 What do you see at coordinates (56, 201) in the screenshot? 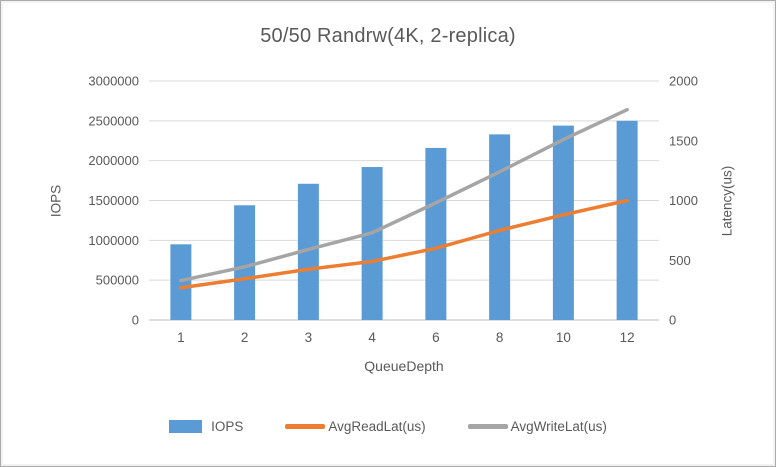
I see `y-axis-title-left: IOPS` at bounding box center [56, 201].